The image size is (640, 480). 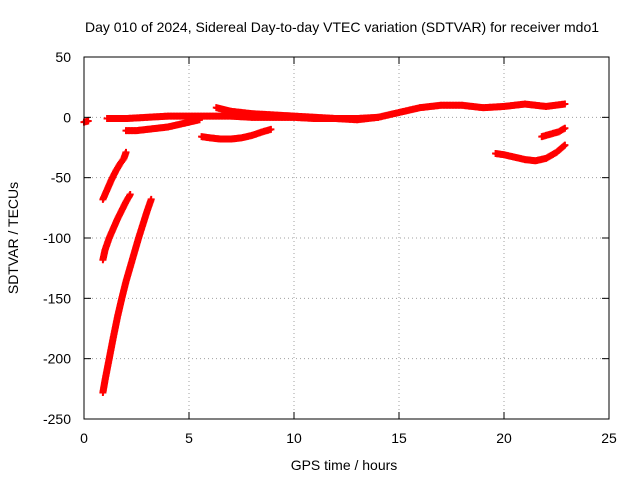 I want to click on y-tick-label: -50, so click(x=61, y=178).